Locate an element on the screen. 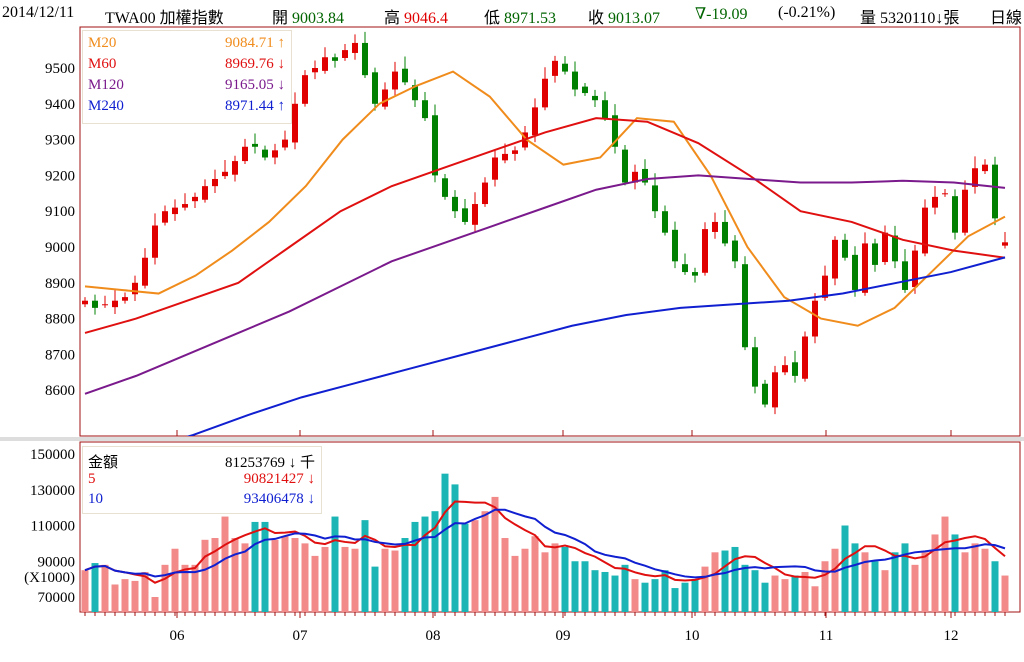 The height and width of the screenshot is (662, 1024). volume-axis-tick: 70000 is located at coordinates (57, 598).